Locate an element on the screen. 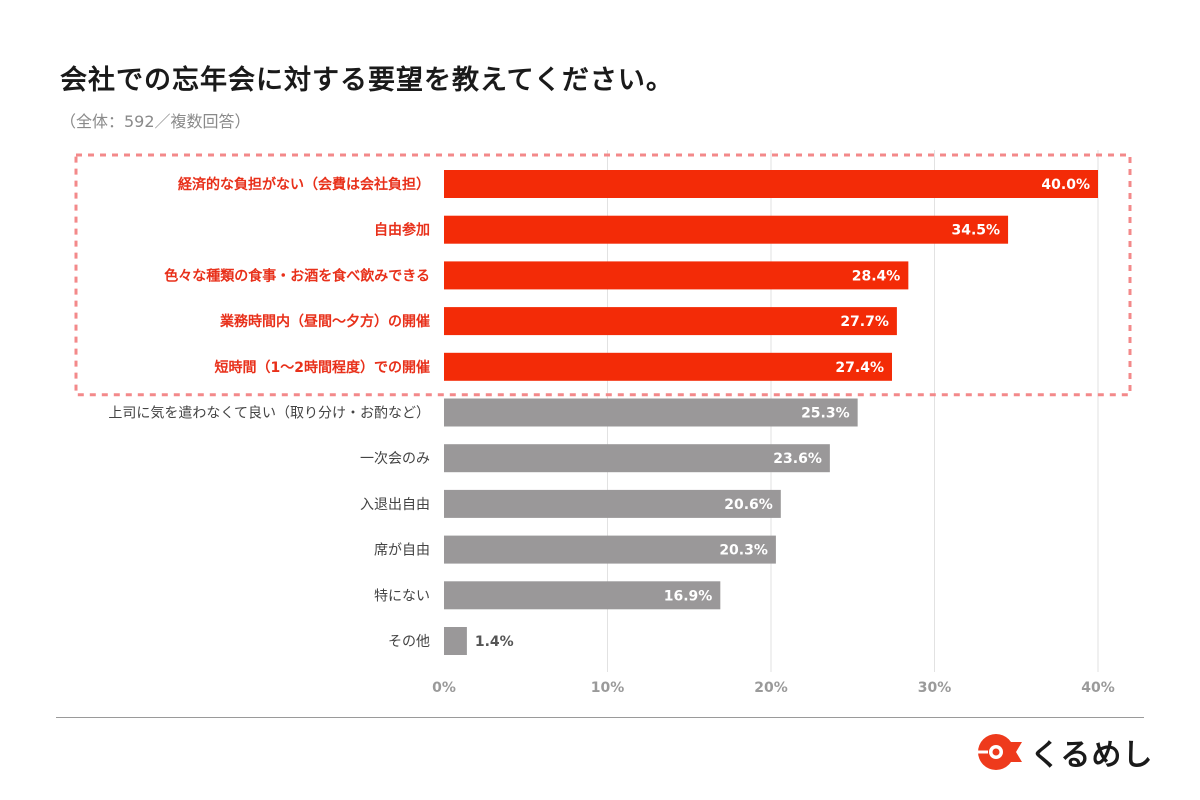 This screenshot has width=1200, height=800. value-label: 27.7% is located at coordinates (864, 322).